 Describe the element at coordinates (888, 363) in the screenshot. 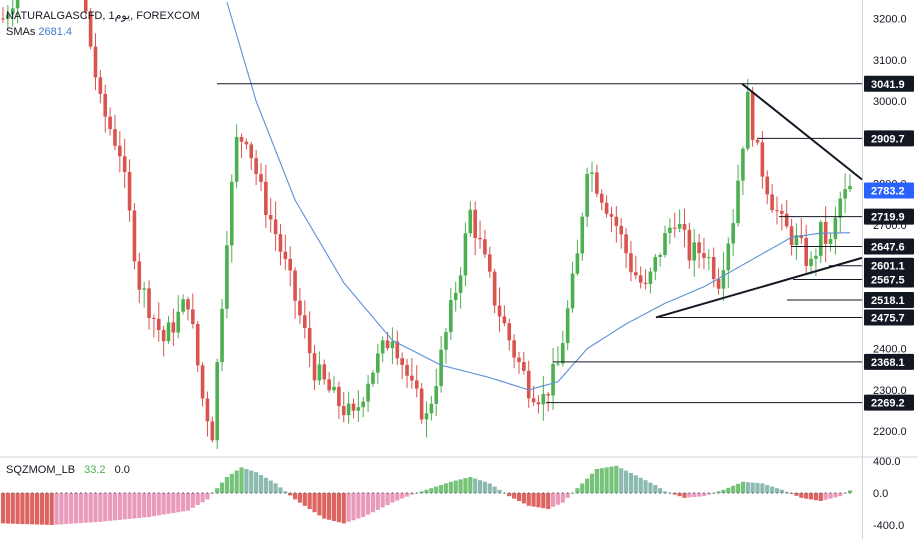

I see `level-label: 2368.1` at that location.